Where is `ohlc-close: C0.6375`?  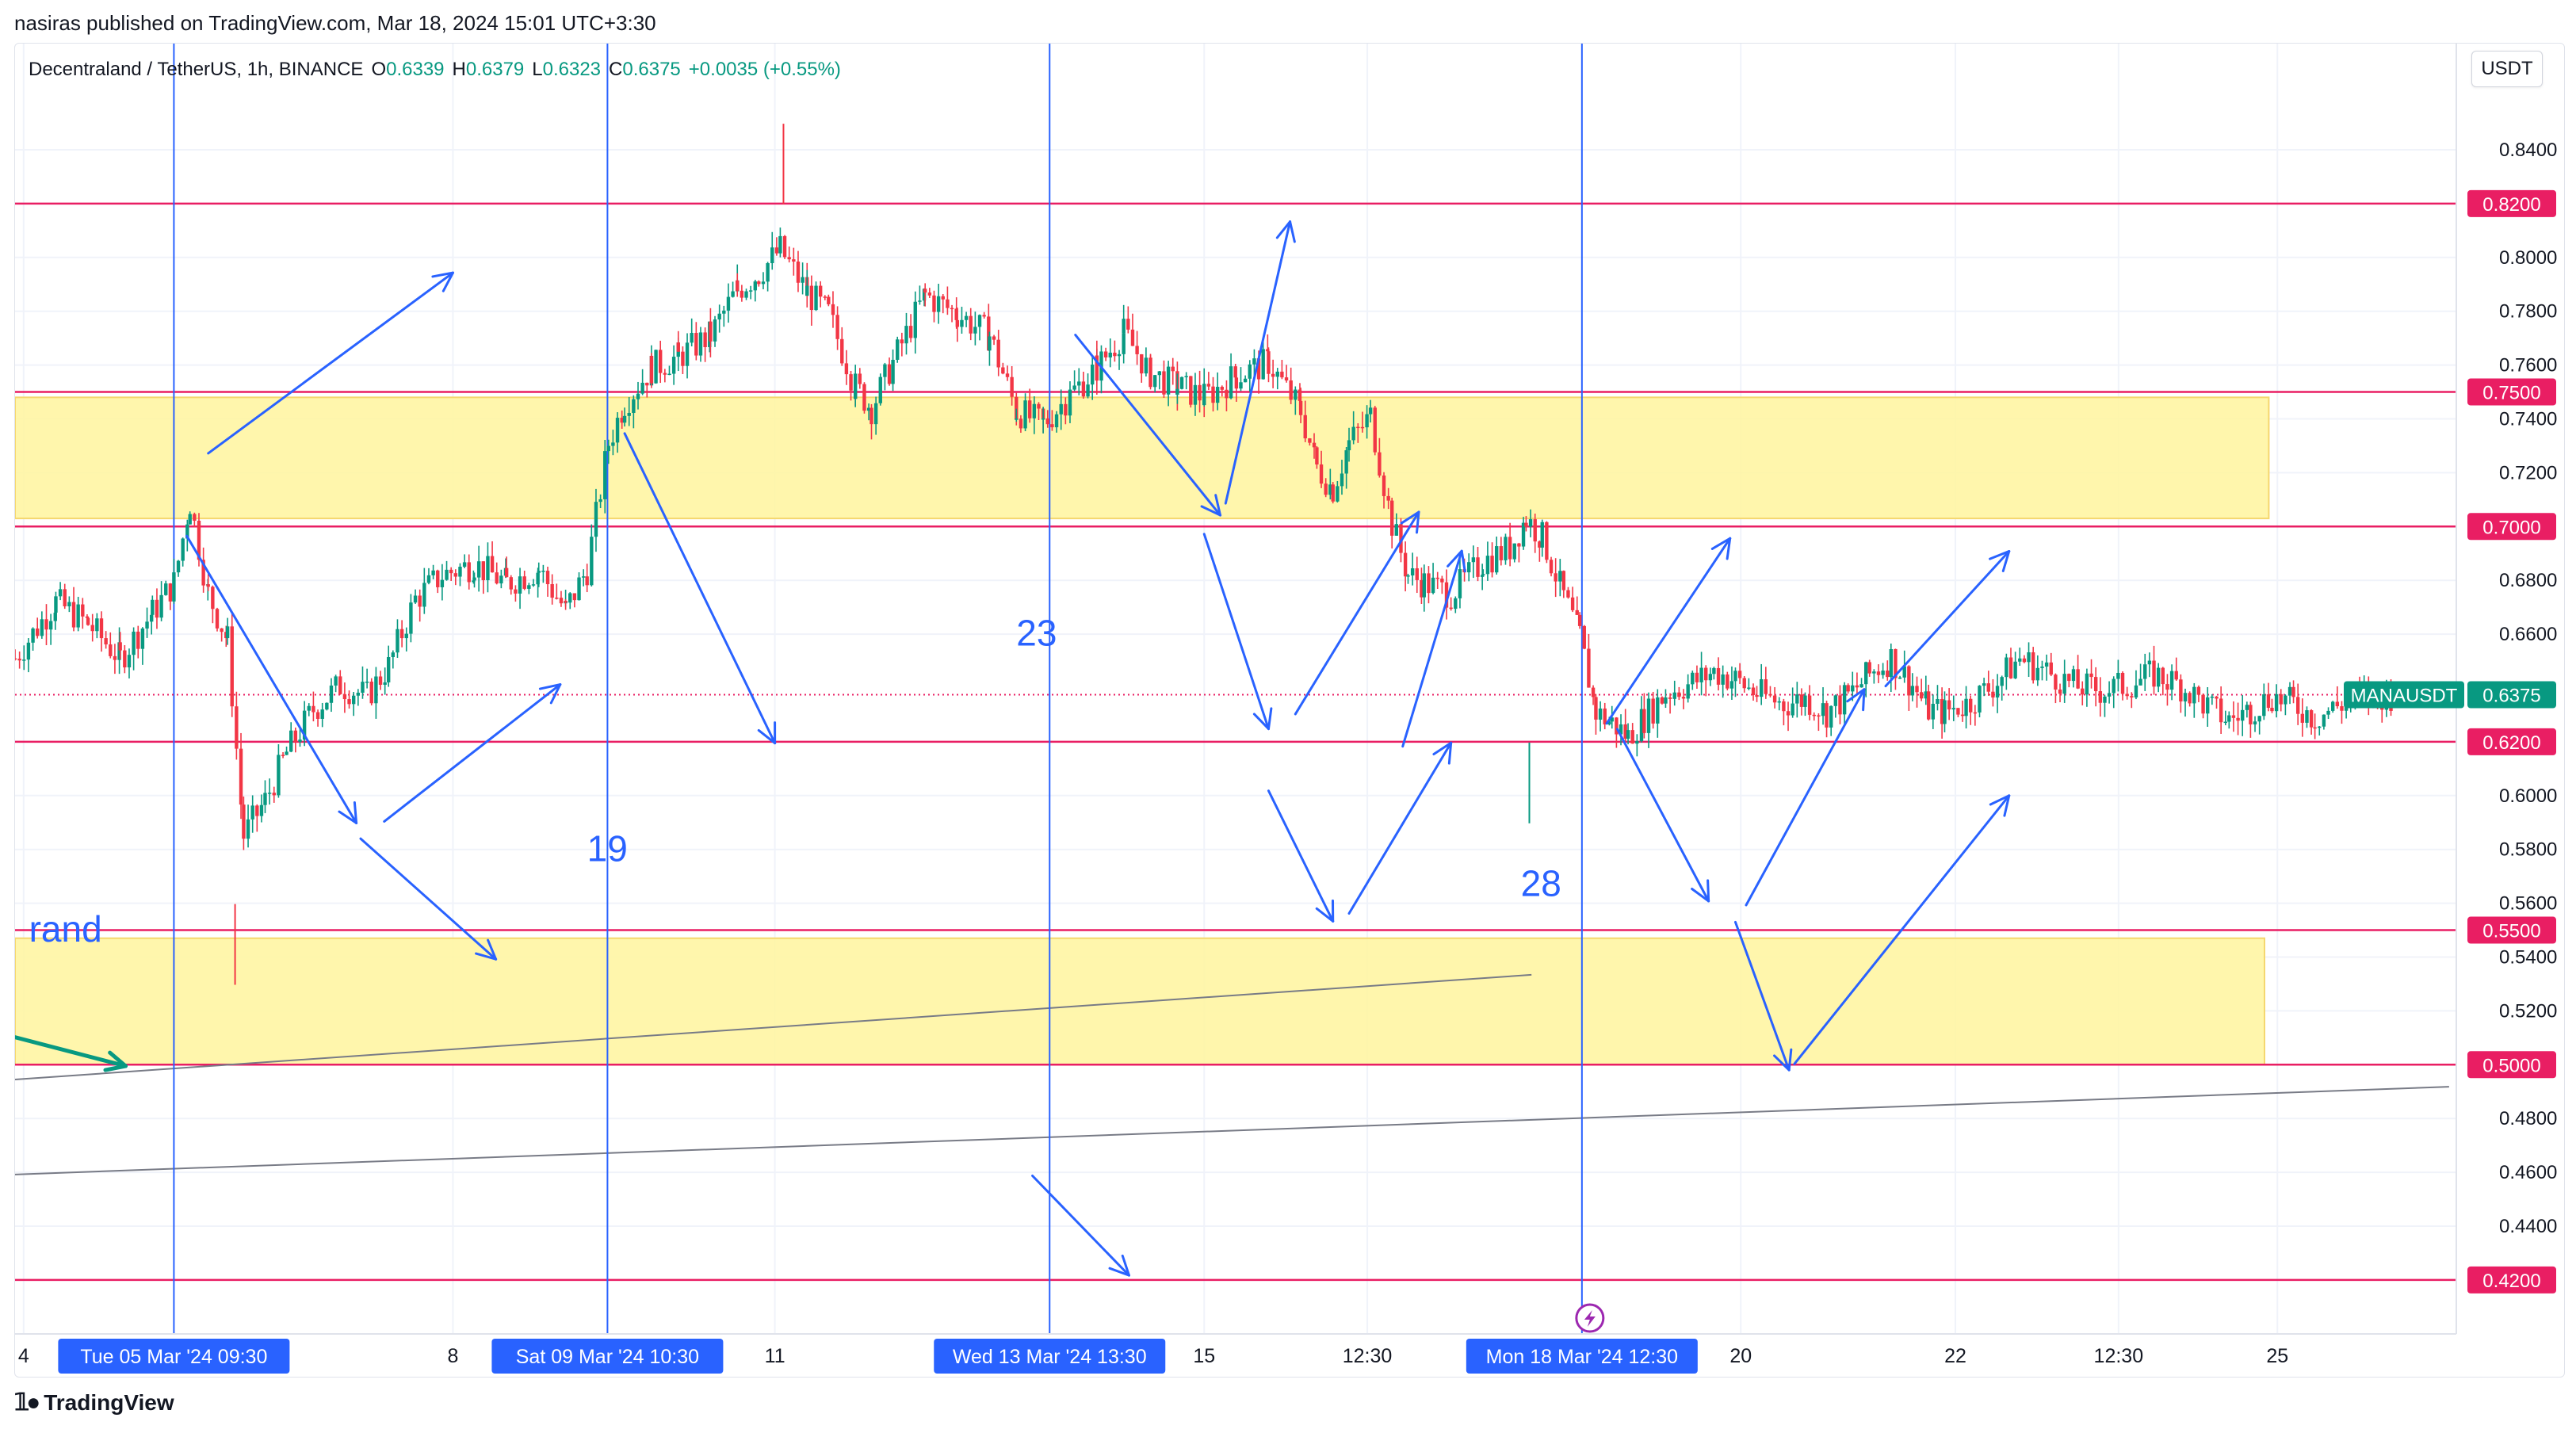
ohlc-close: C0.6375 is located at coordinates (645, 69).